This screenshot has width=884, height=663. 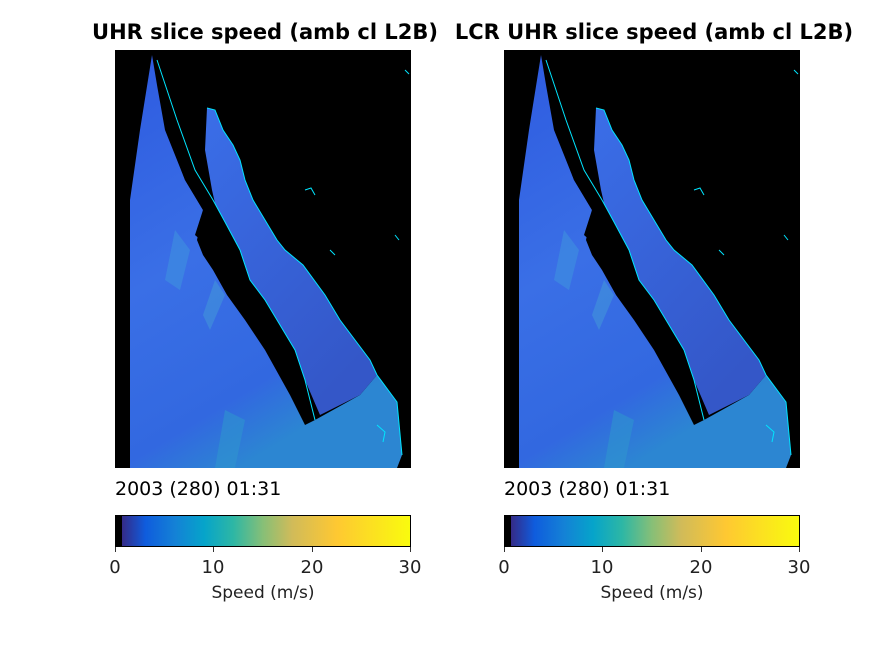 What do you see at coordinates (654, 32) in the screenshot?
I see `panel-title: LCR UHR slice speed (amb cl L2B)` at bounding box center [654, 32].